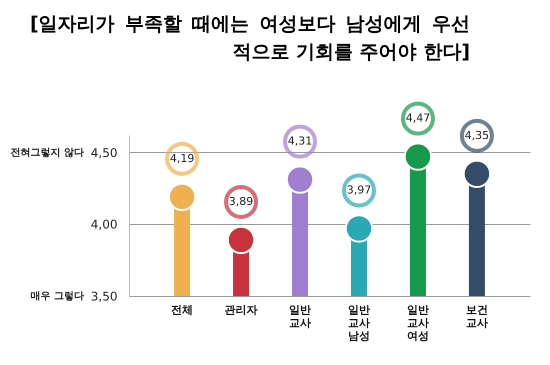  What do you see at coordinates (104, 225) in the screenshot?
I see `y-tick-label: 4,00` at bounding box center [104, 225].